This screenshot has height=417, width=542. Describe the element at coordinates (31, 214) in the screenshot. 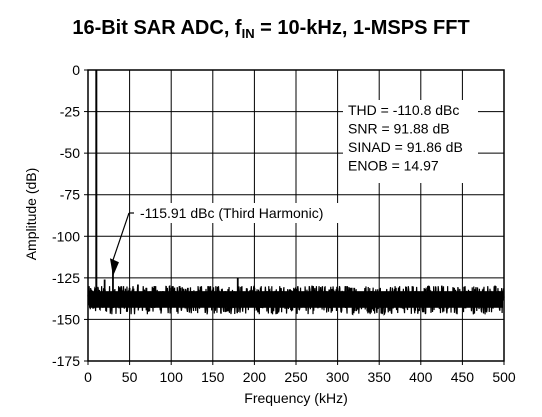

I see `y-axis-label: Amplitude (dB)` at that location.